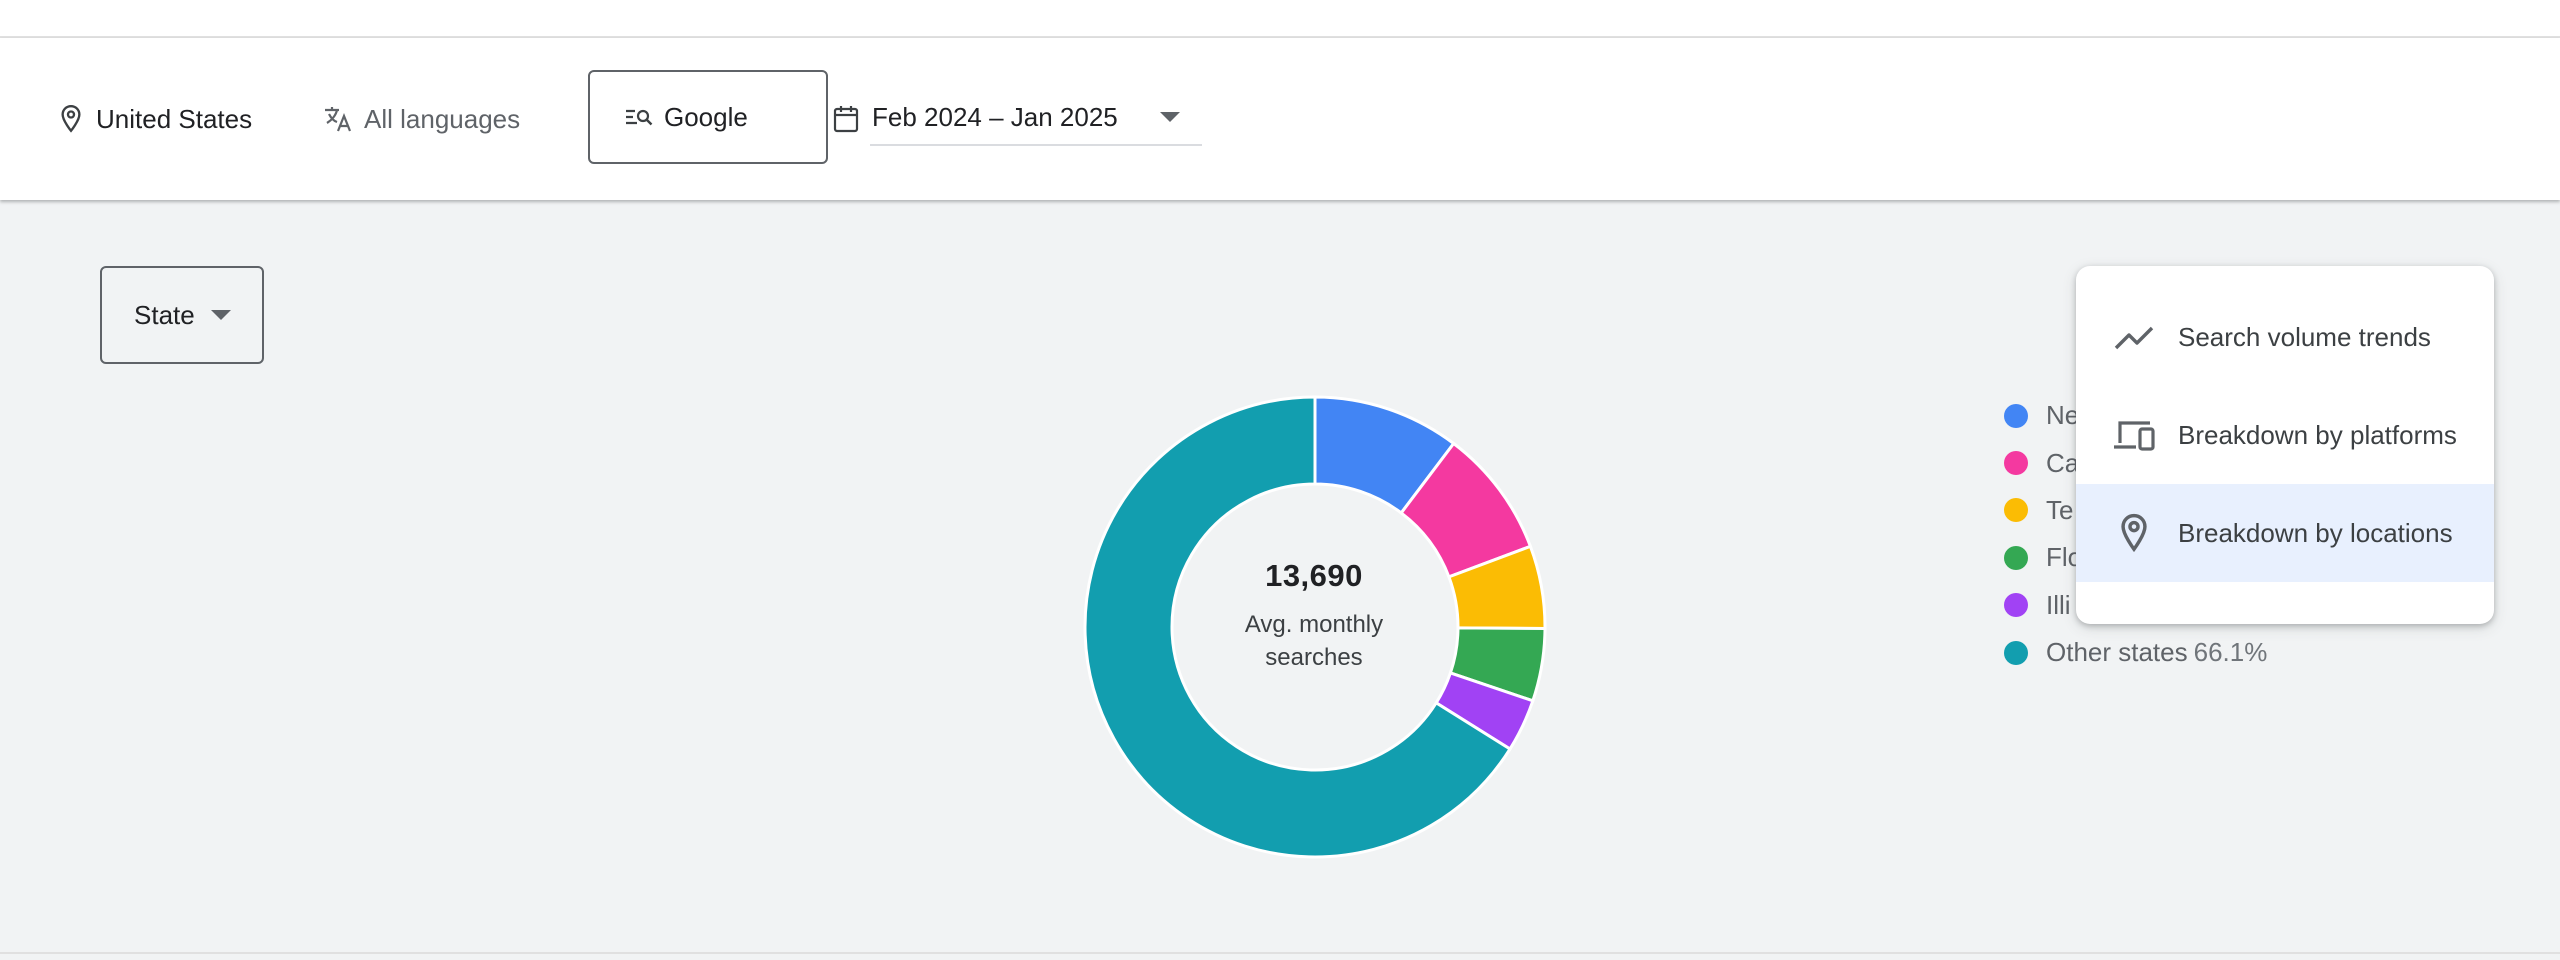 This screenshot has width=2560, height=960. What do you see at coordinates (2117, 652) in the screenshot?
I see `legend-label: Other states` at bounding box center [2117, 652].